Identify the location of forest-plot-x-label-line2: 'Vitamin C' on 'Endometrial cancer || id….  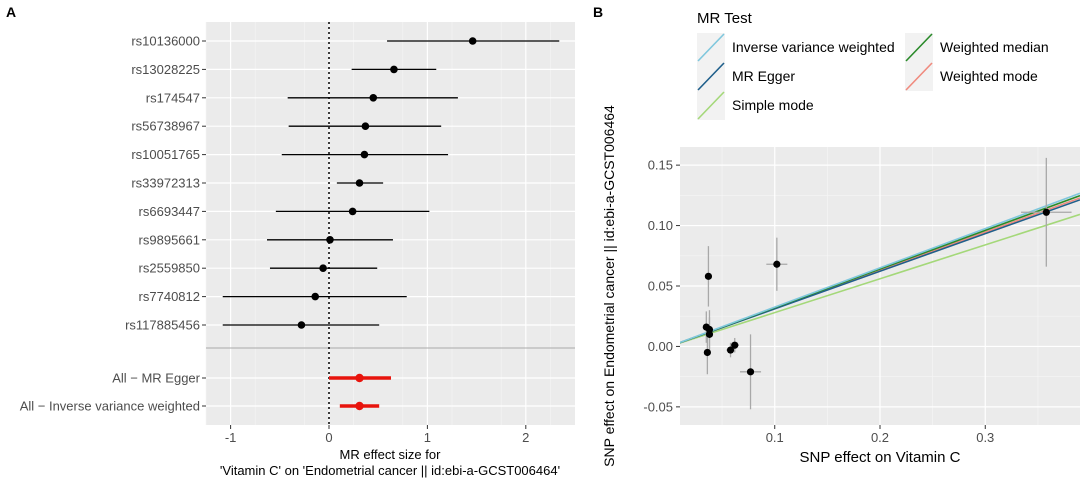
(390, 470).